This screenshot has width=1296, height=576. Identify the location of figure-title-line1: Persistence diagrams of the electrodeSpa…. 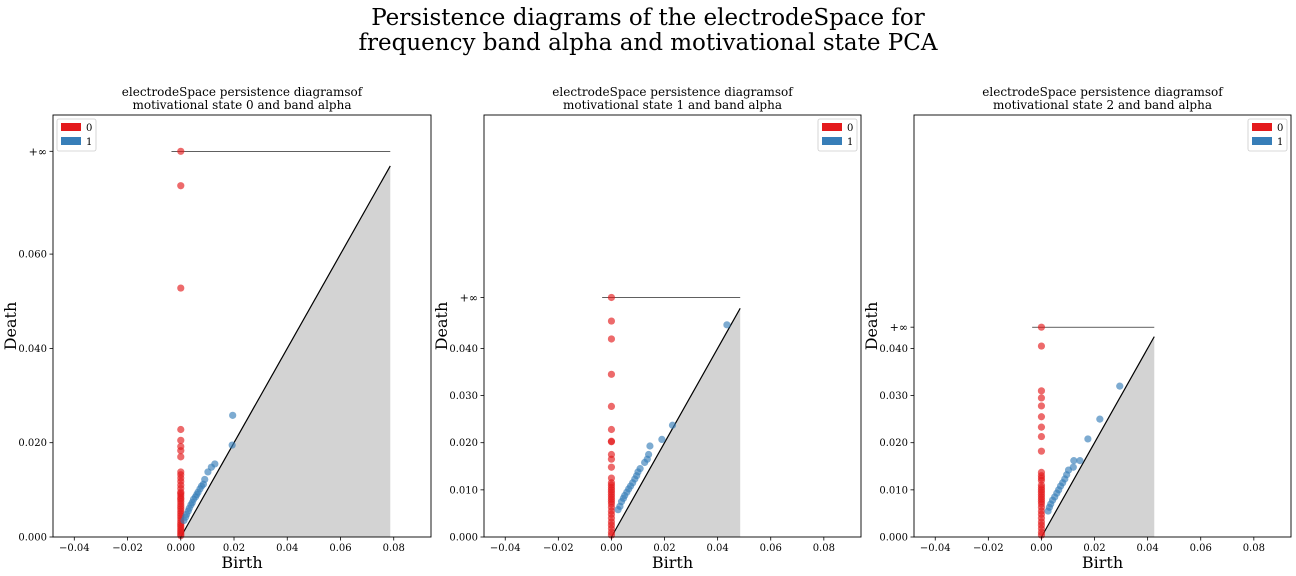
(648, 18).